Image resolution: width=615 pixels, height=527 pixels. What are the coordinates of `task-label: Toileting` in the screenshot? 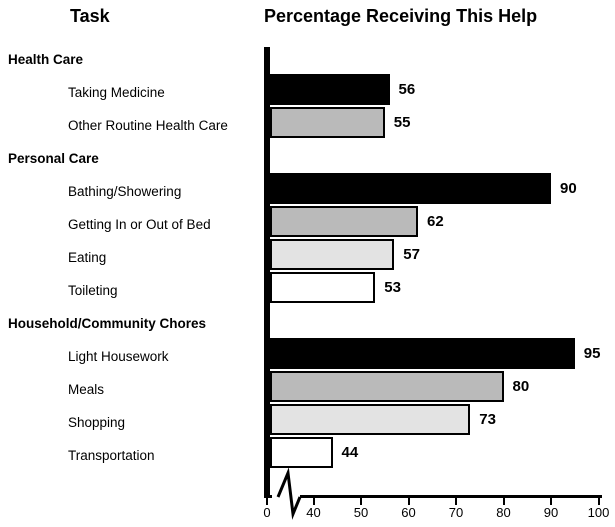 It's located at (93, 290).